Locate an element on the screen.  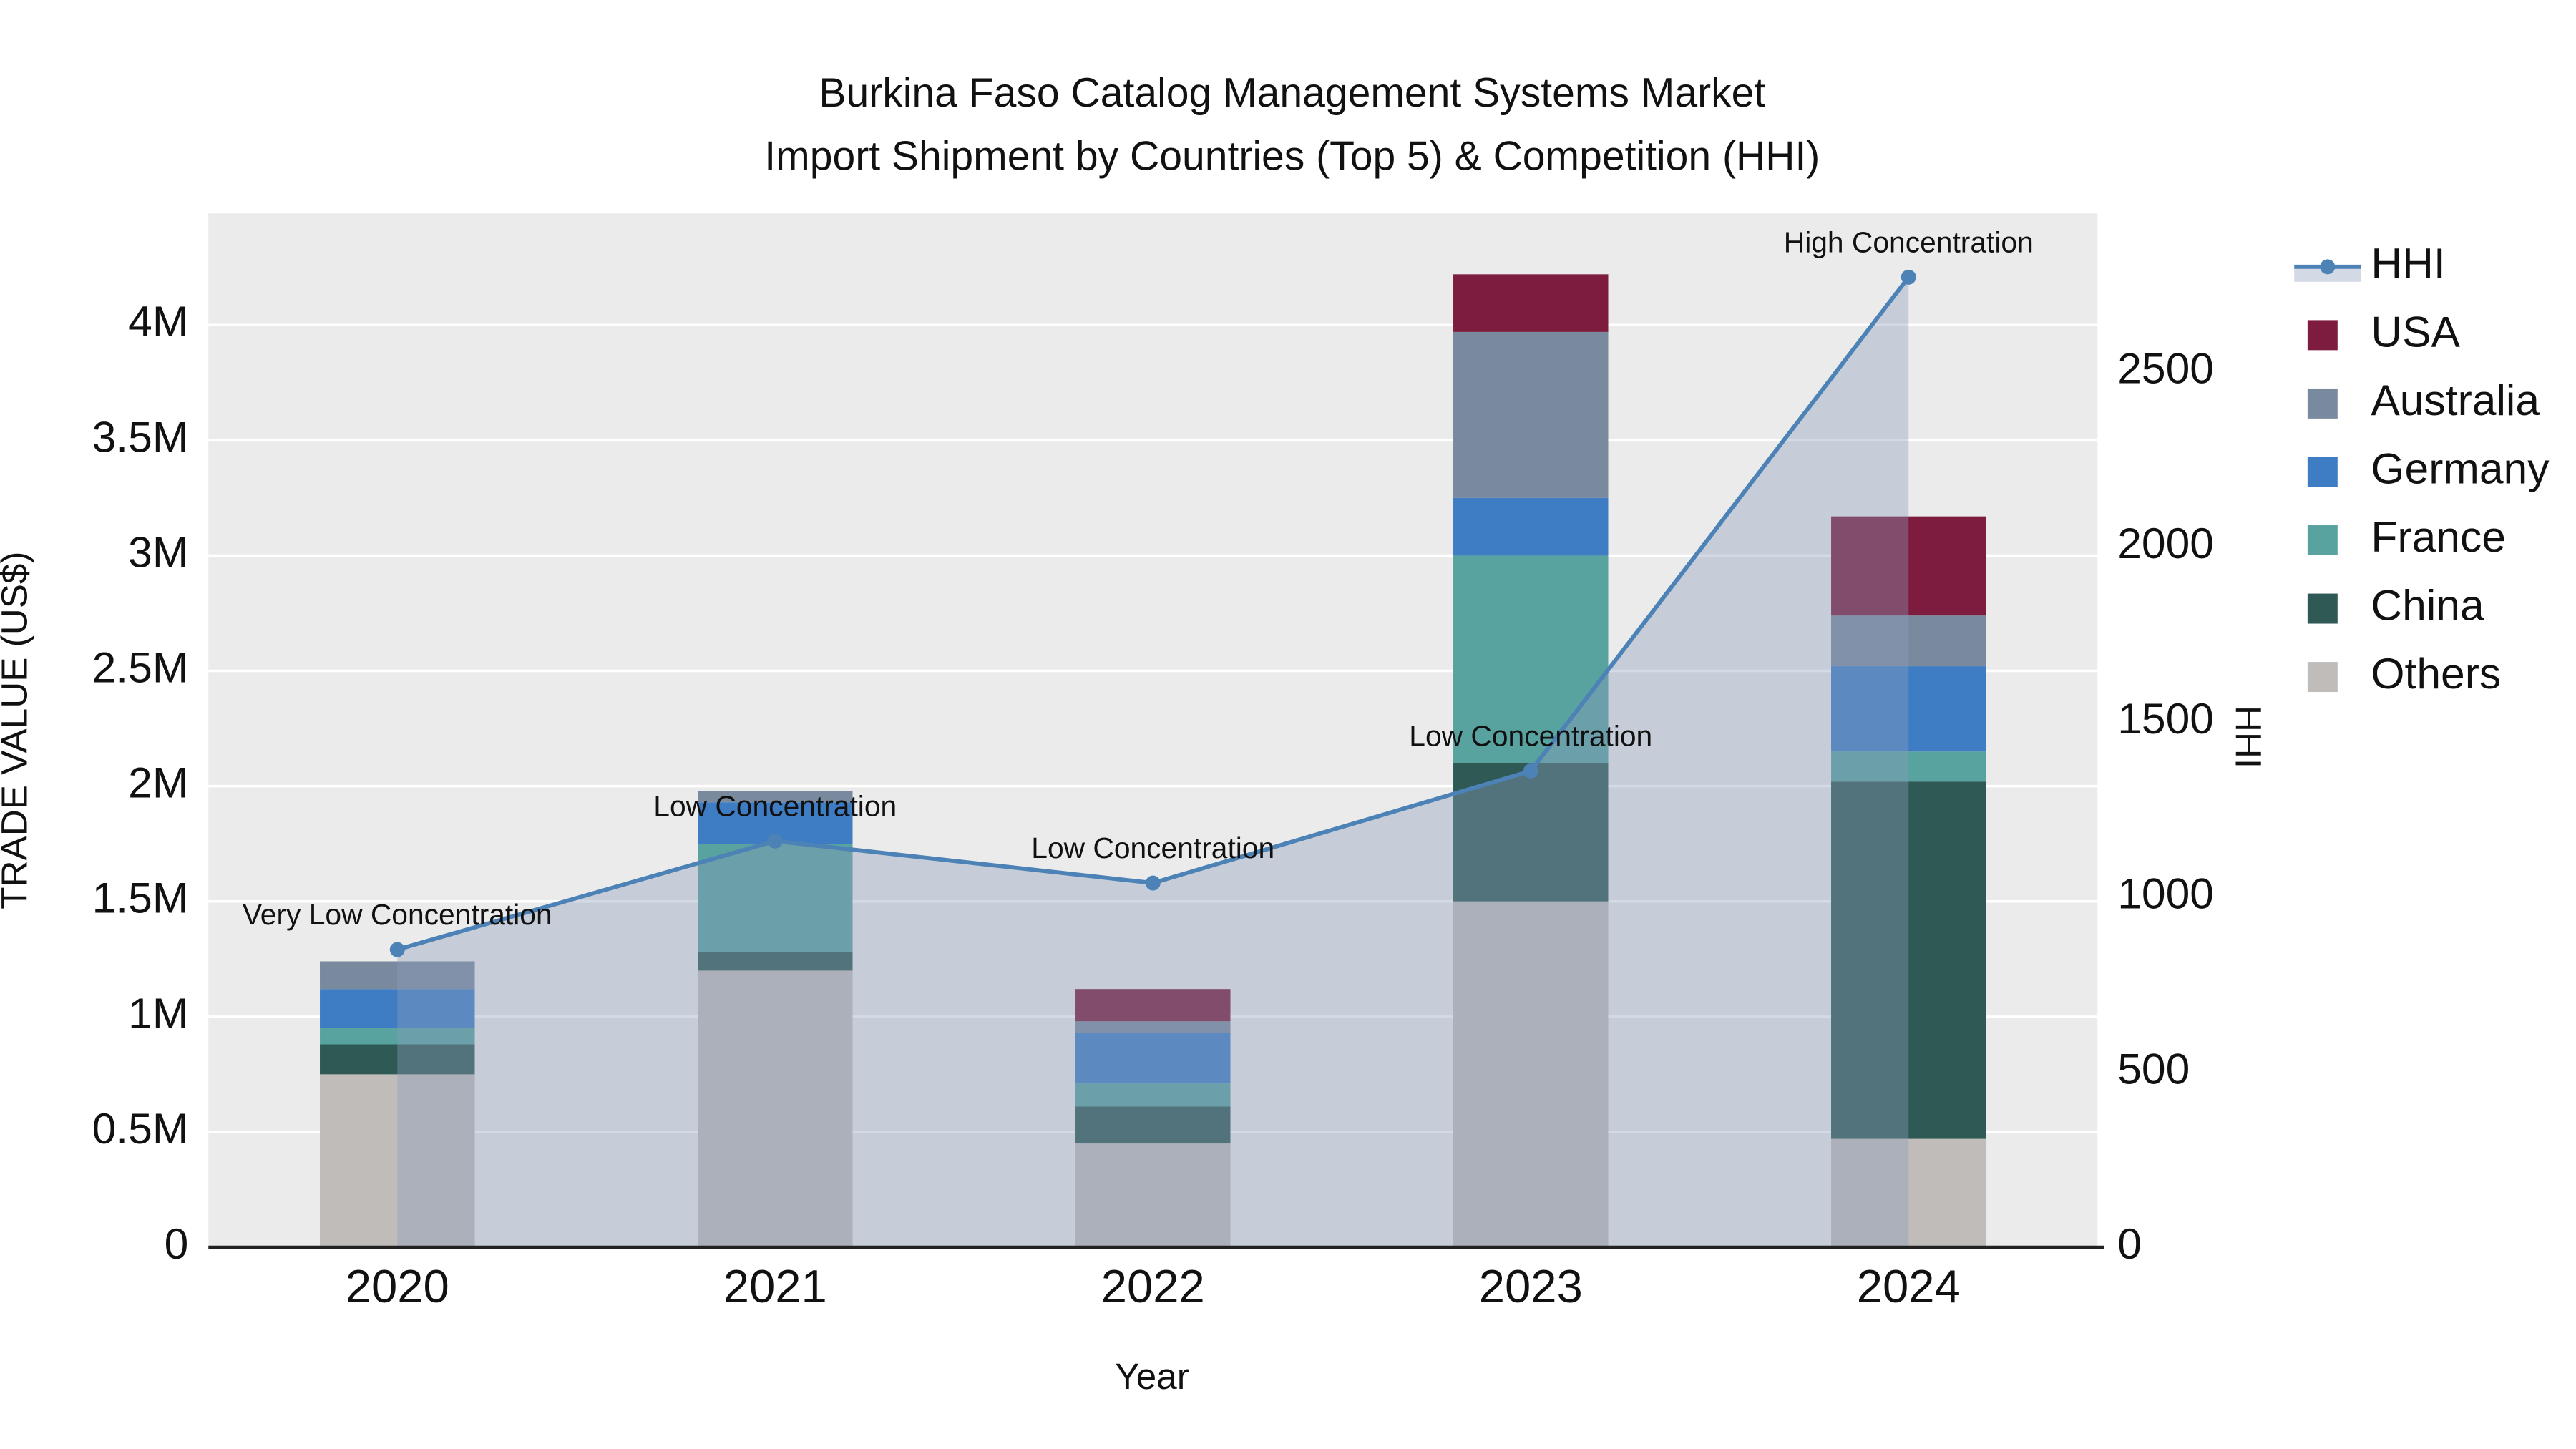
x-tick-2021: 2021 is located at coordinates (775, 1286).